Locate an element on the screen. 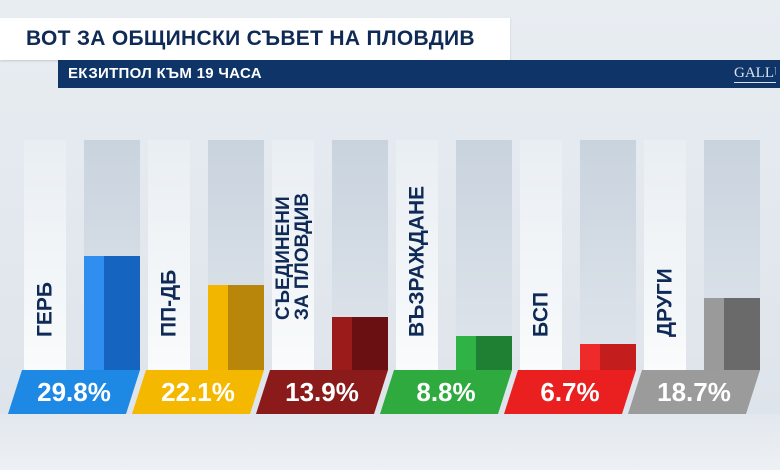  category-label: БСП is located at coordinates (541, 314).